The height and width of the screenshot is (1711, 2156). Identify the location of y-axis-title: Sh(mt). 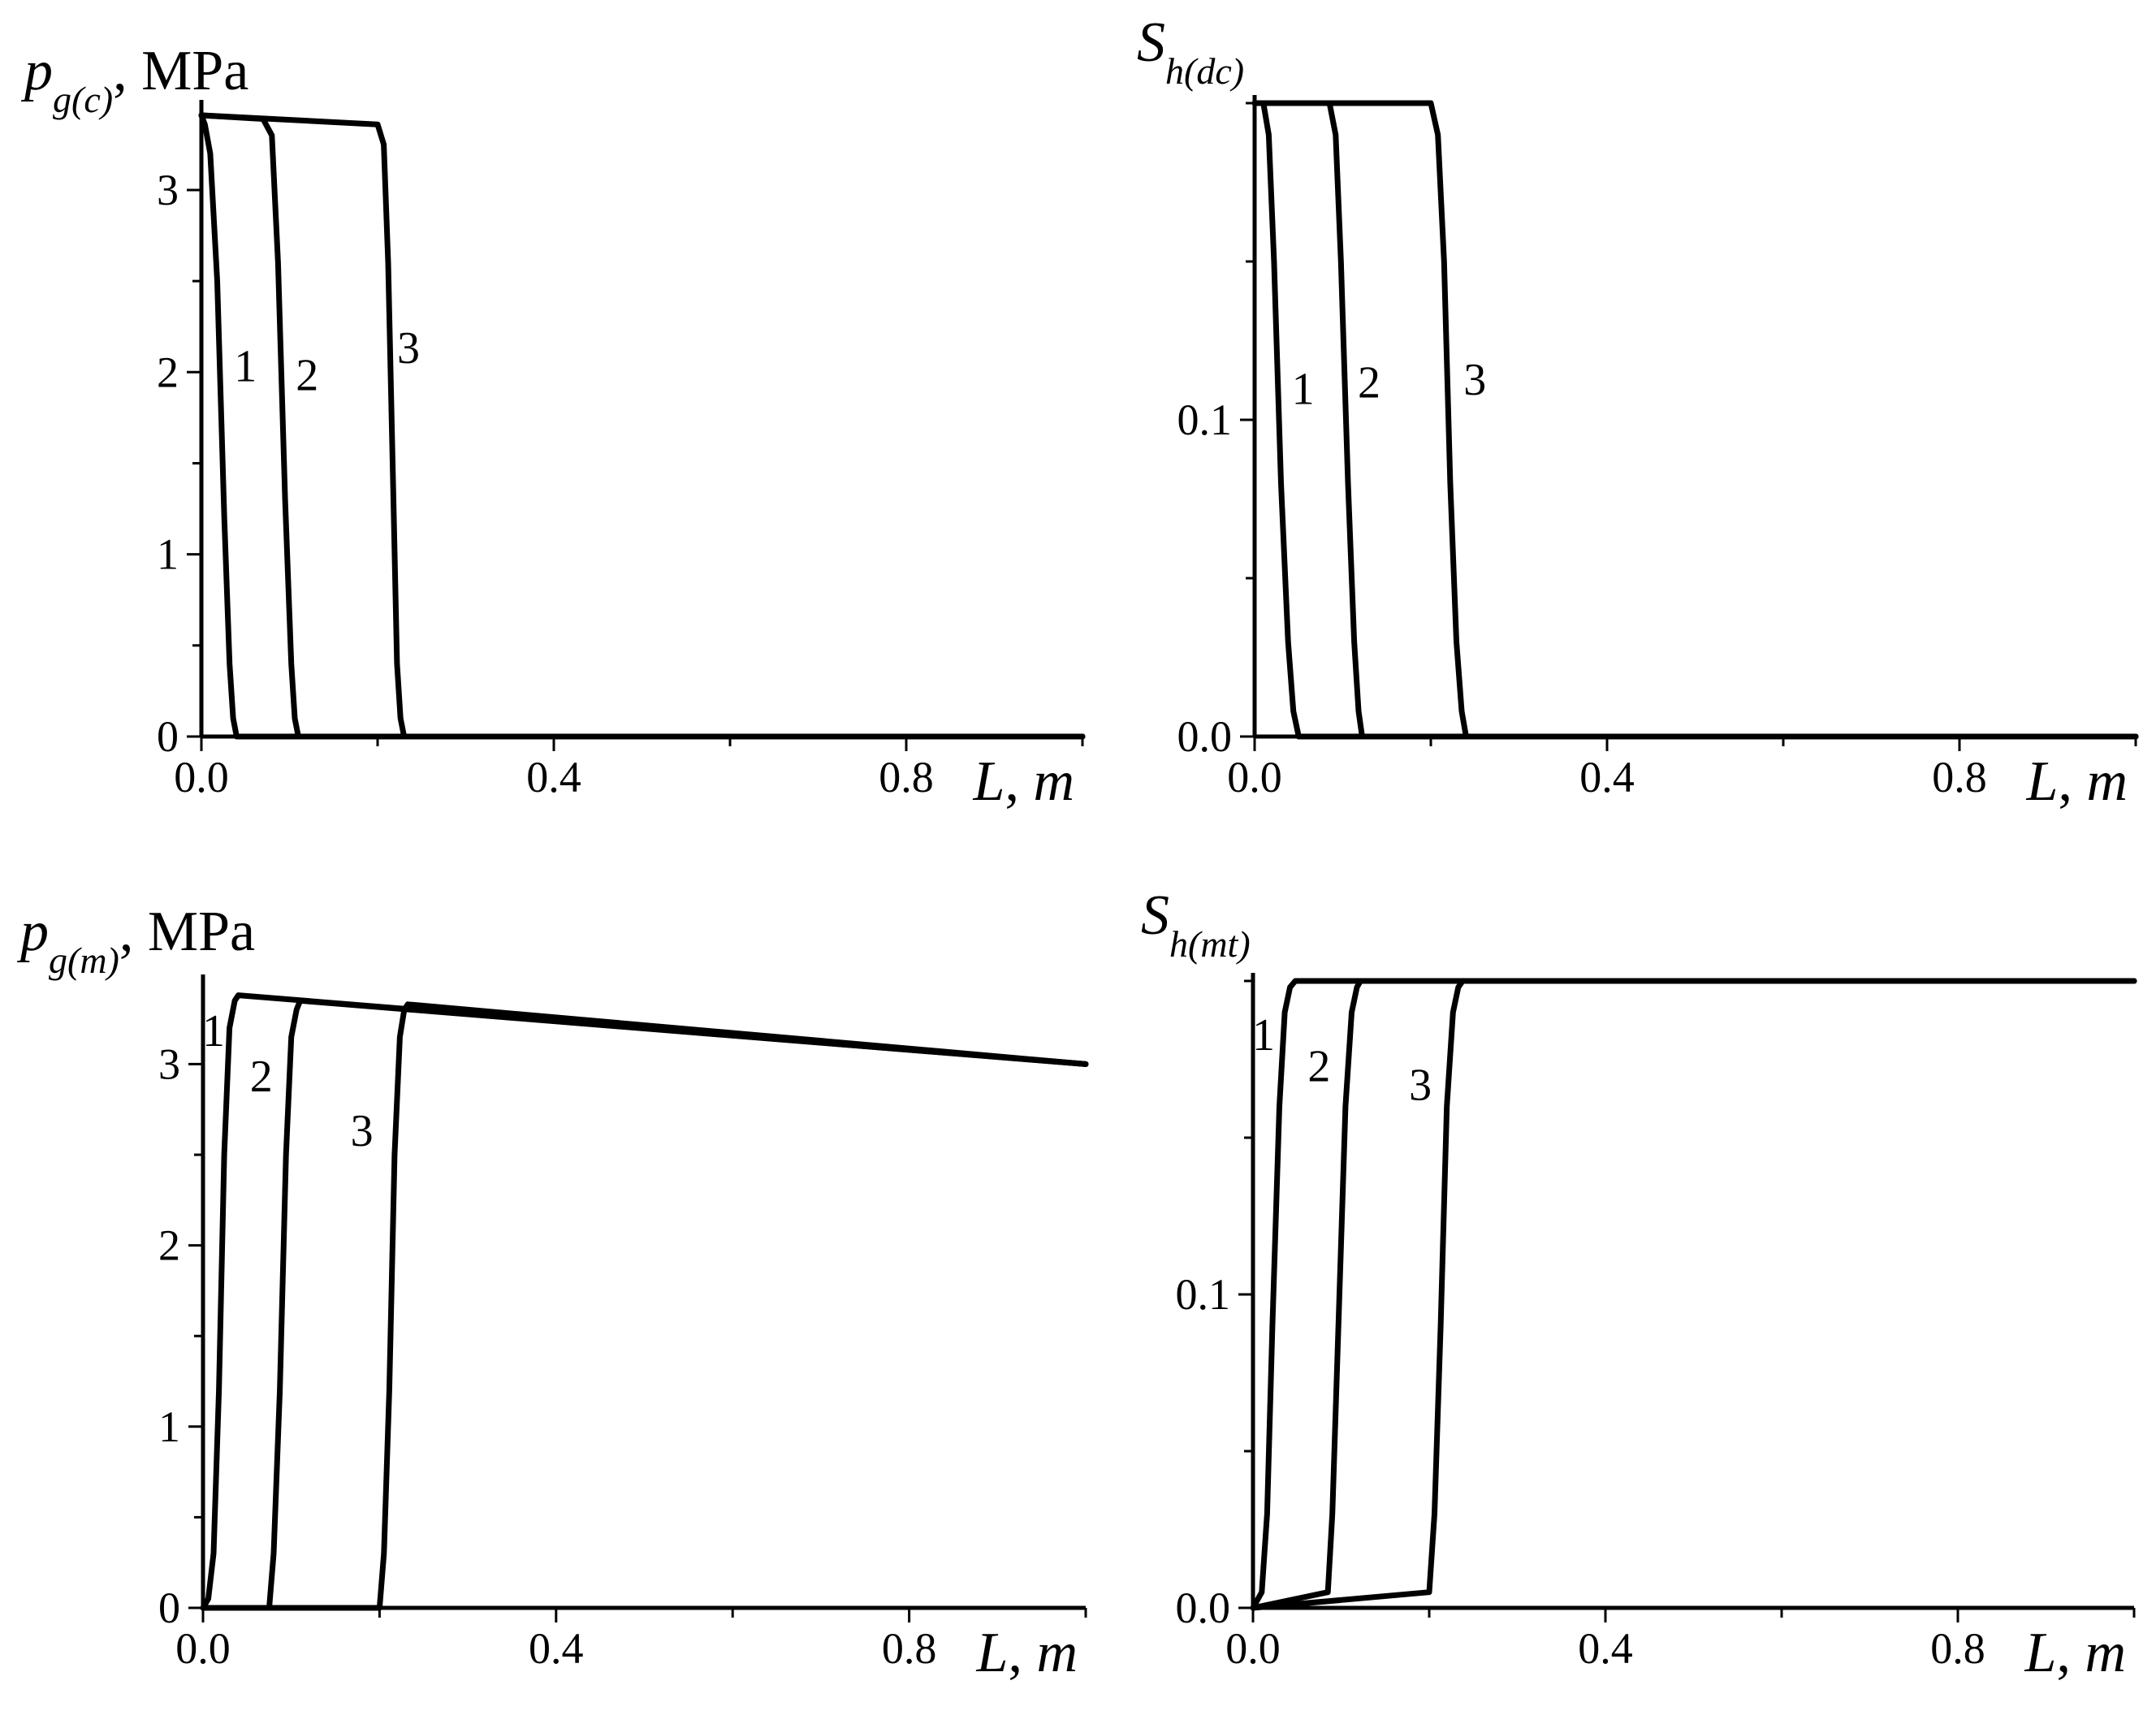
(1196, 924).